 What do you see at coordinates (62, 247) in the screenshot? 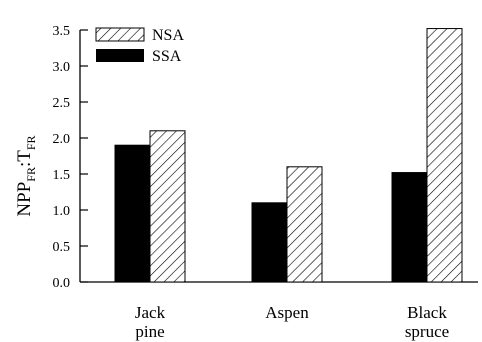
I see `y-tick-label: 0.5` at bounding box center [62, 247].